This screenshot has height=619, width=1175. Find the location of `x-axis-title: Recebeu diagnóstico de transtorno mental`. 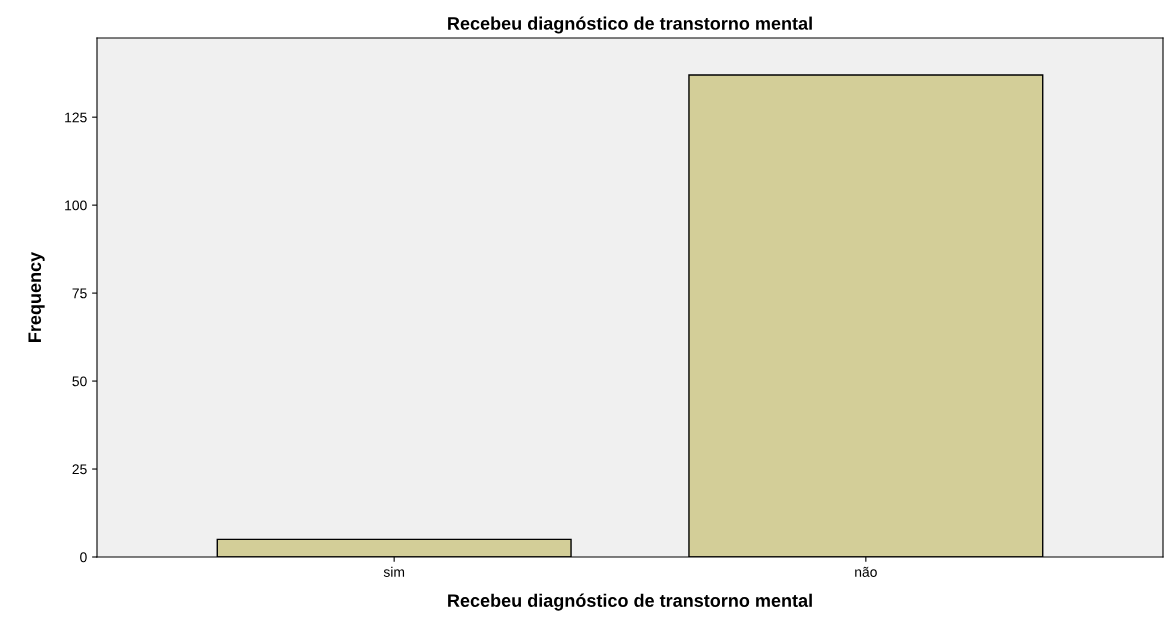

x-axis-title: Recebeu diagnóstico de transtorno mental is located at coordinates (630, 602).